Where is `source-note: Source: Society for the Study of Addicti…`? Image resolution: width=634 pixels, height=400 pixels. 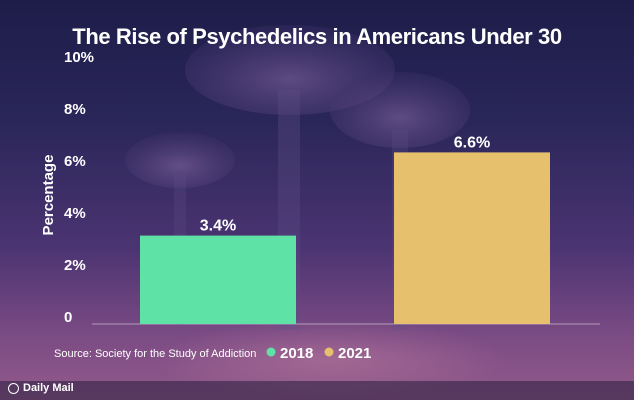
source-note: Source: Society for the Study of Addicti… is located at coordinates (155, 354).